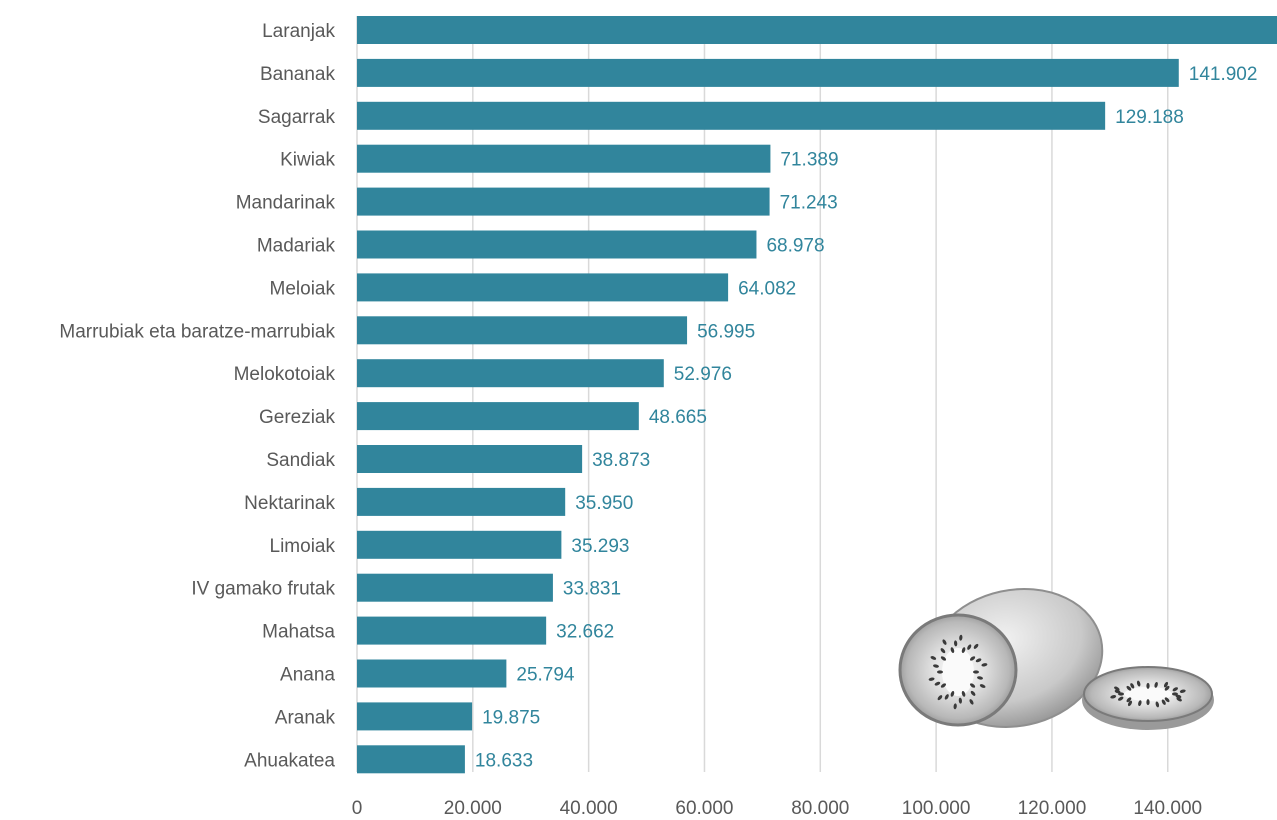 The width and height of the screenshot is (1277, 820). What do you see at coordinates (585, 632) in the screenshot?
I see `data-label: 32.662` at bounding box center [585, 632].